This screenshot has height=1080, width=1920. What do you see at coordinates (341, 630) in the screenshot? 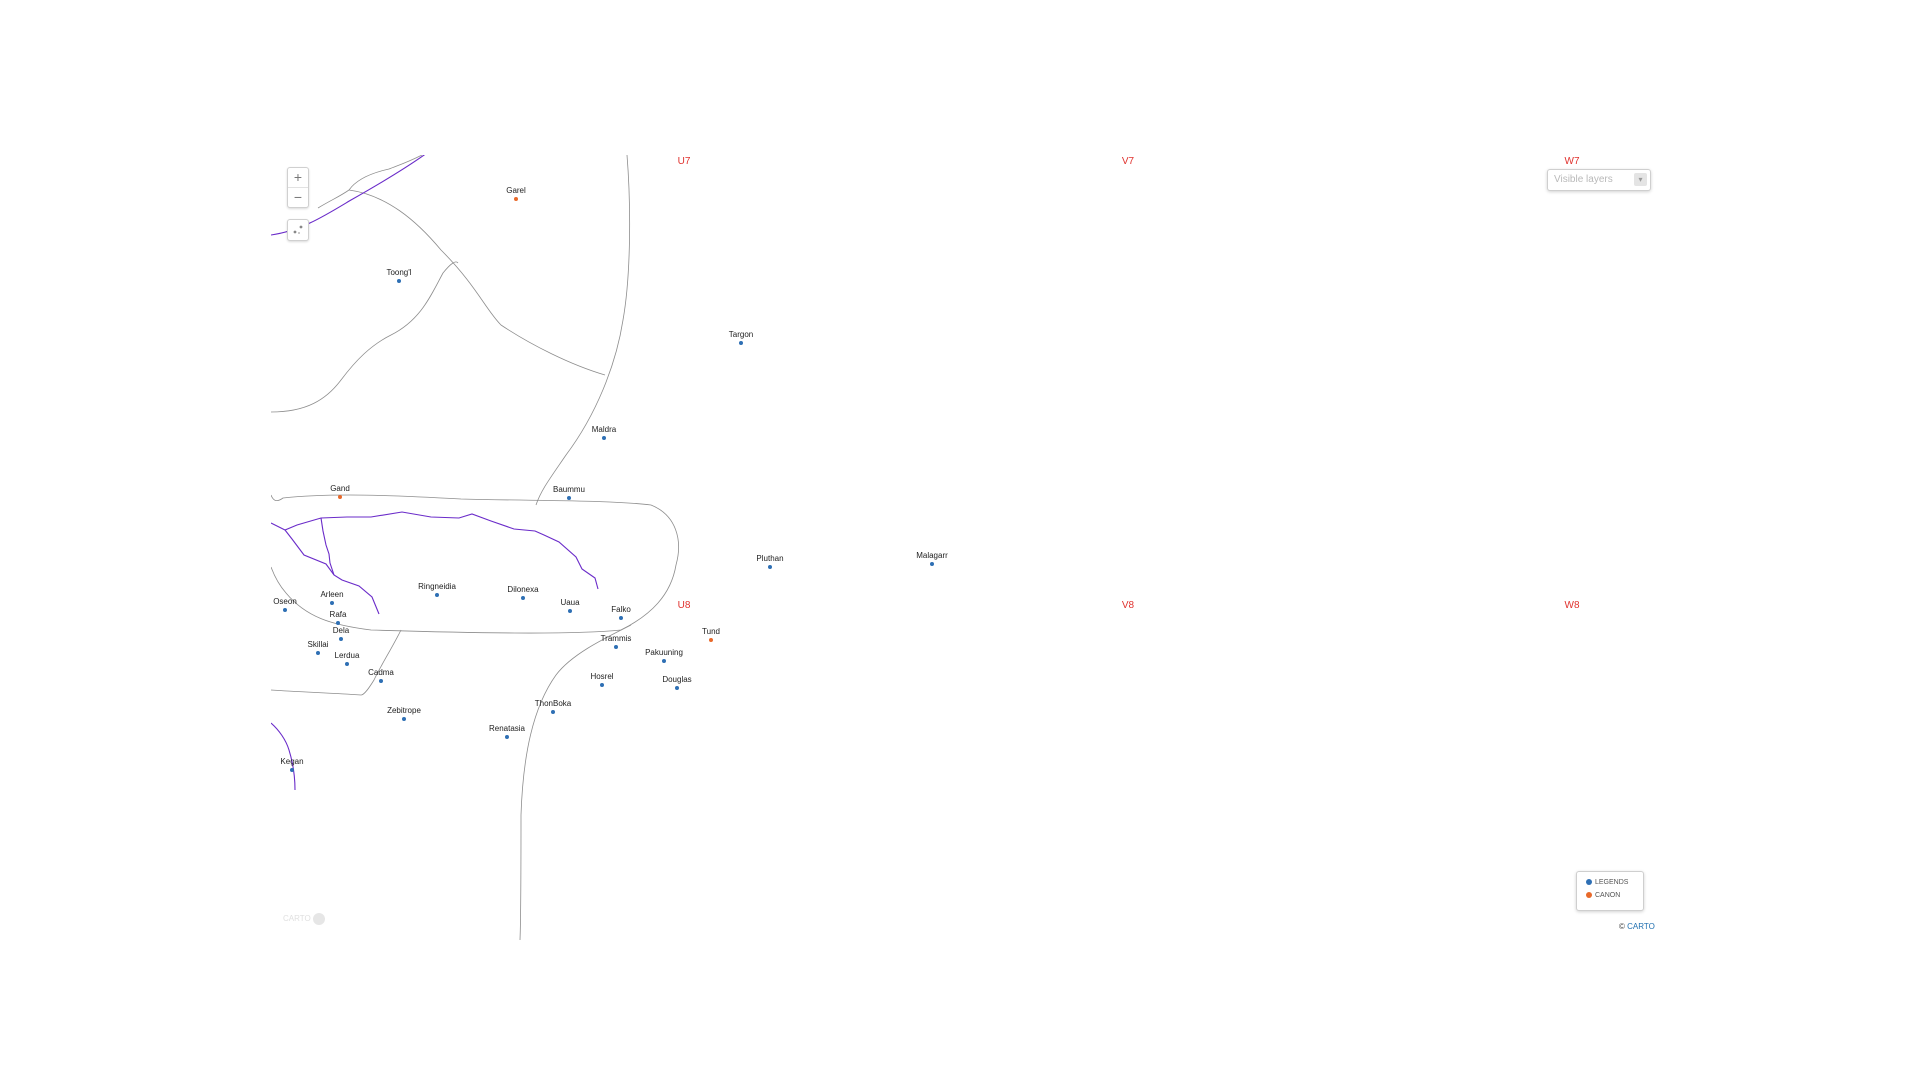
I see `place-label: Dela` at bounding box center [341, 630].